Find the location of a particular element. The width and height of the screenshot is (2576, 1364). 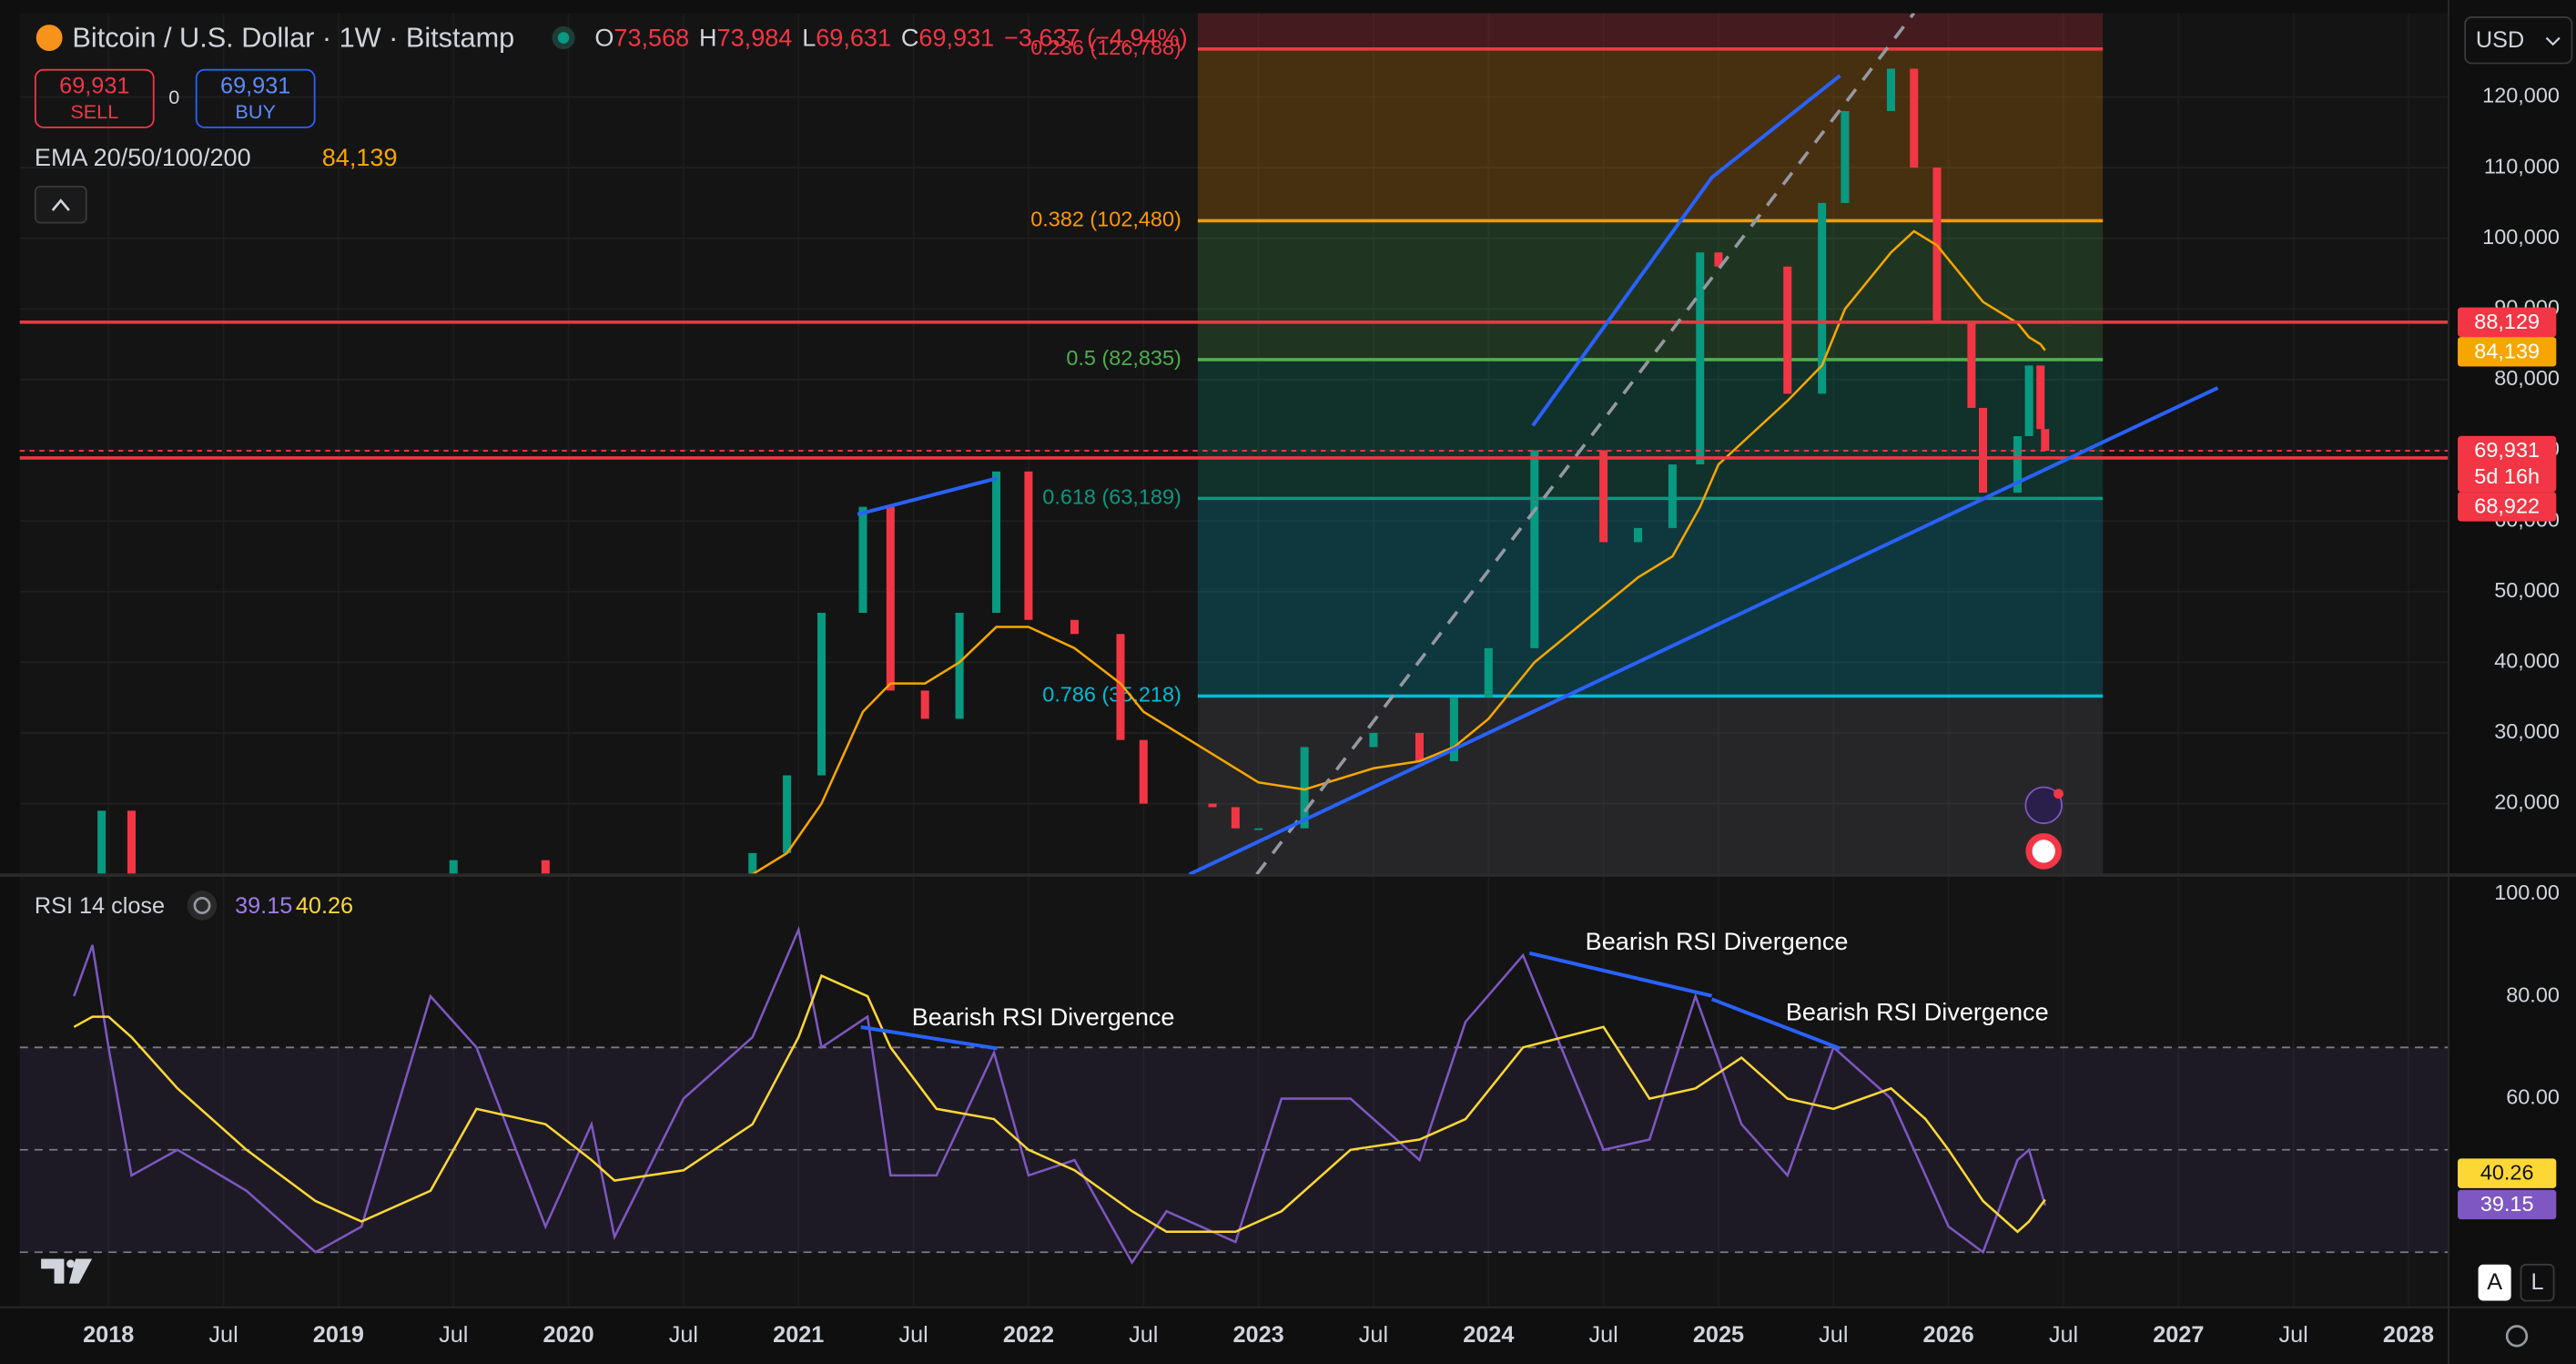

spread: 0 is located at coordinates (173, 97).